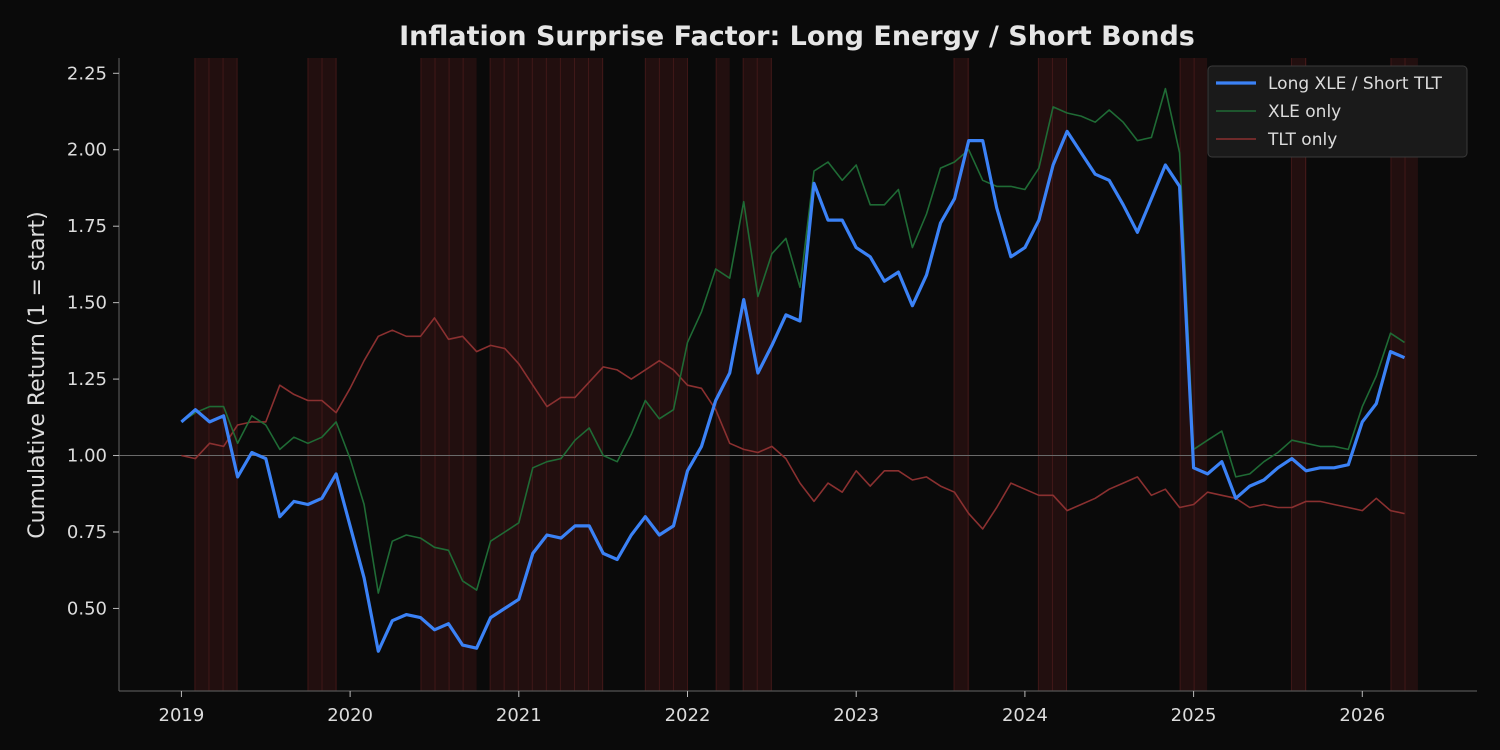 The image size is (1500, 750). Describe the element at coordinates (1025, 715) in the screenshot. I see `x-tick-label: 2024` at that location.